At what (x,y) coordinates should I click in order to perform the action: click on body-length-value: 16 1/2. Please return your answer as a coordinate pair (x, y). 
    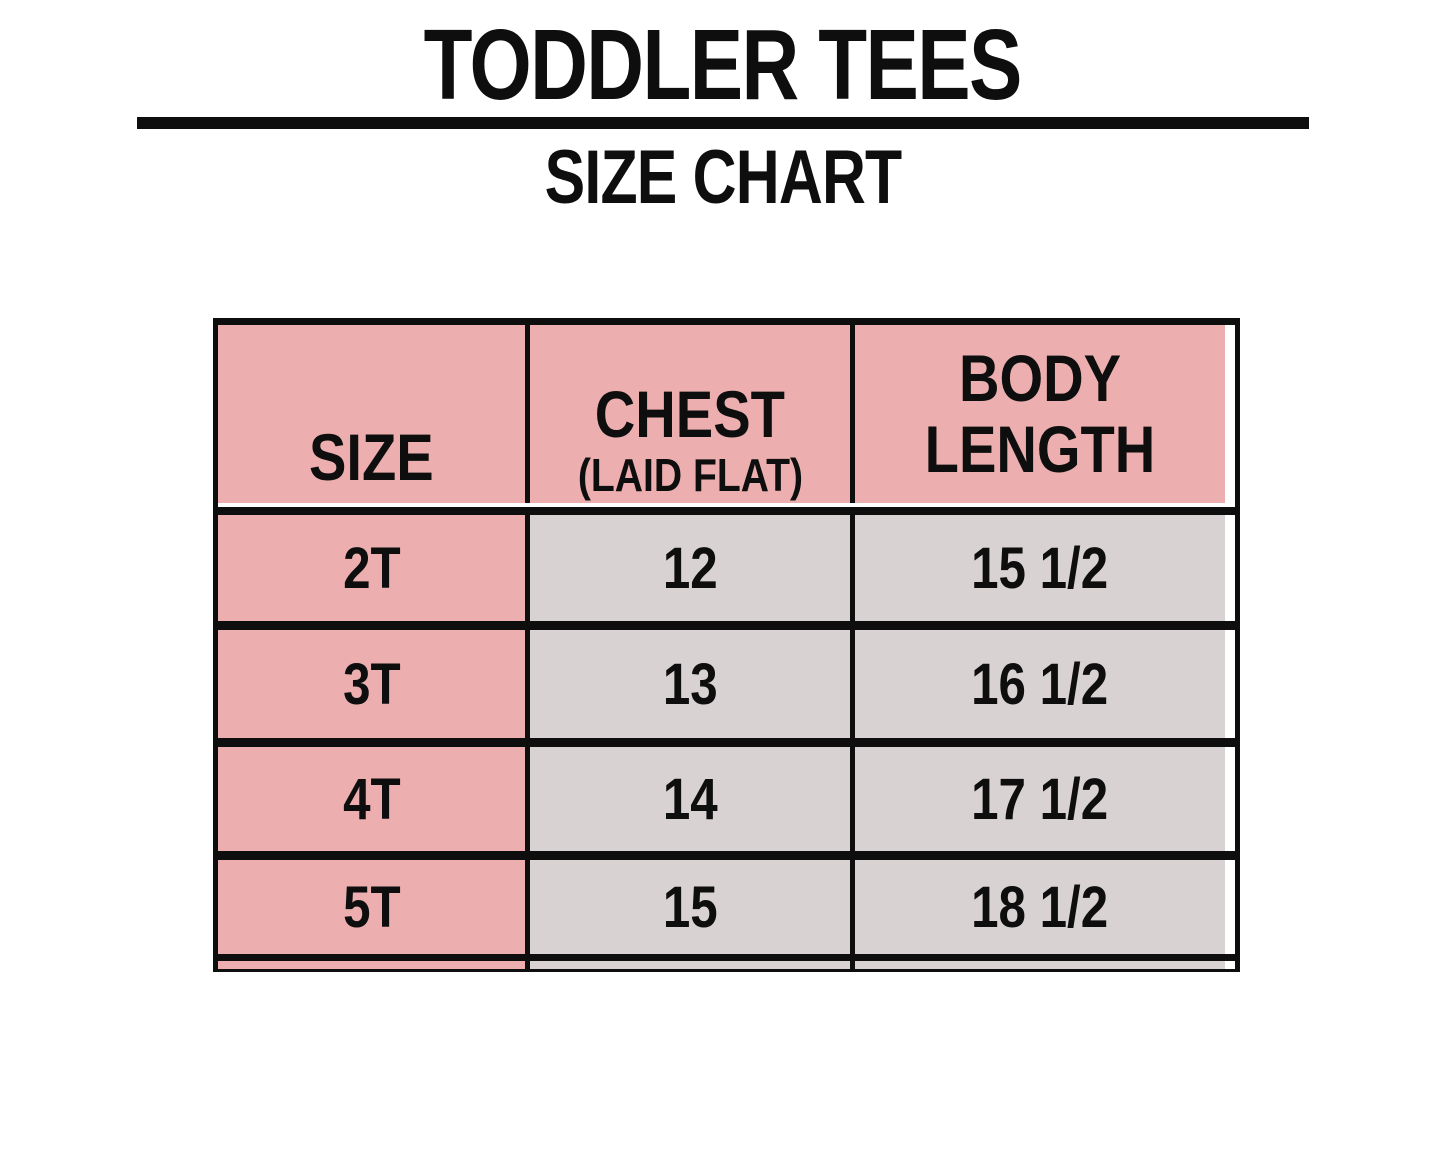
    Looking at the image, I should click on (1040, 684).